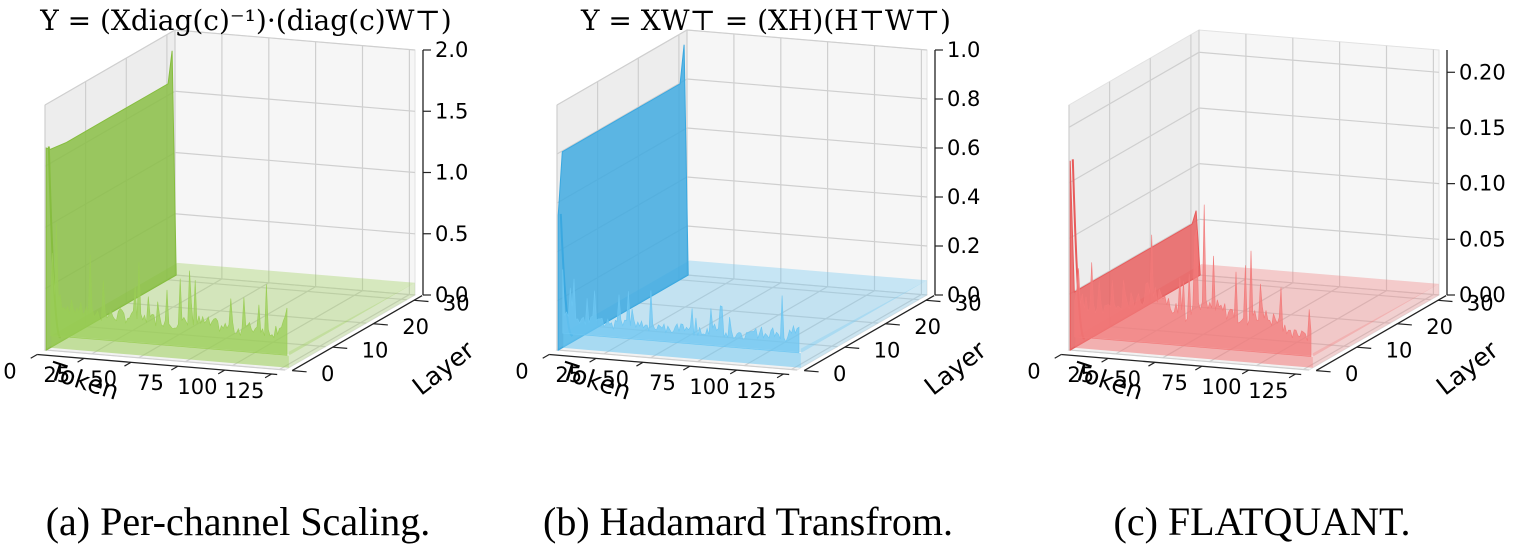 The height and width of the screenshot is (557, 1526). Describe the element at coordinates (1482, 128) in the screenshot. I see `tick-label-value: 0.15` at that location.